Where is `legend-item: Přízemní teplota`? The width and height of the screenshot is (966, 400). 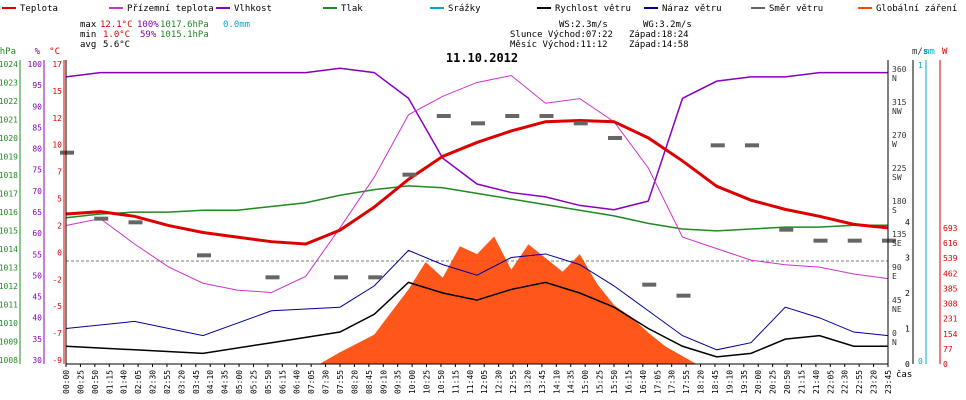 legend-item: Přízemní teplota is located at coordinates (161, 9).